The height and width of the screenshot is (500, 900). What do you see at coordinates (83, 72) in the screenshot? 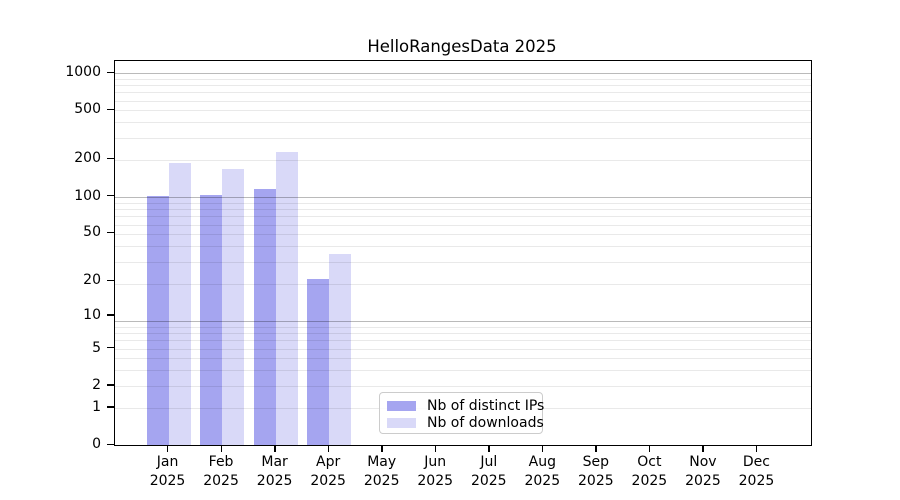
I see `y-tick-label: 1000` at bounding box center [83, 72].